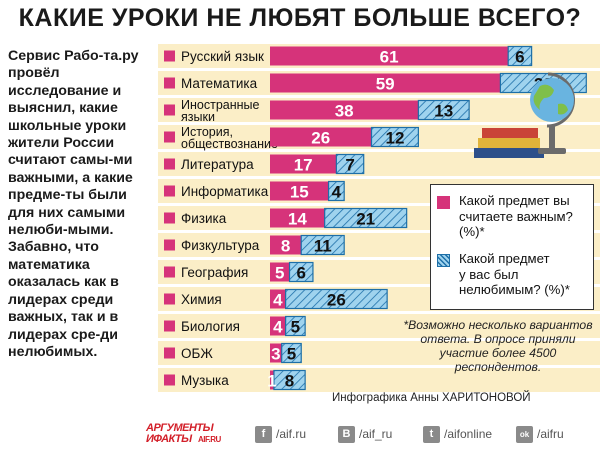 This screenshot has width=600, height=451. Describe the element at coordinates (214, 272) in the screenshot. I see `category-label: География` at that location.